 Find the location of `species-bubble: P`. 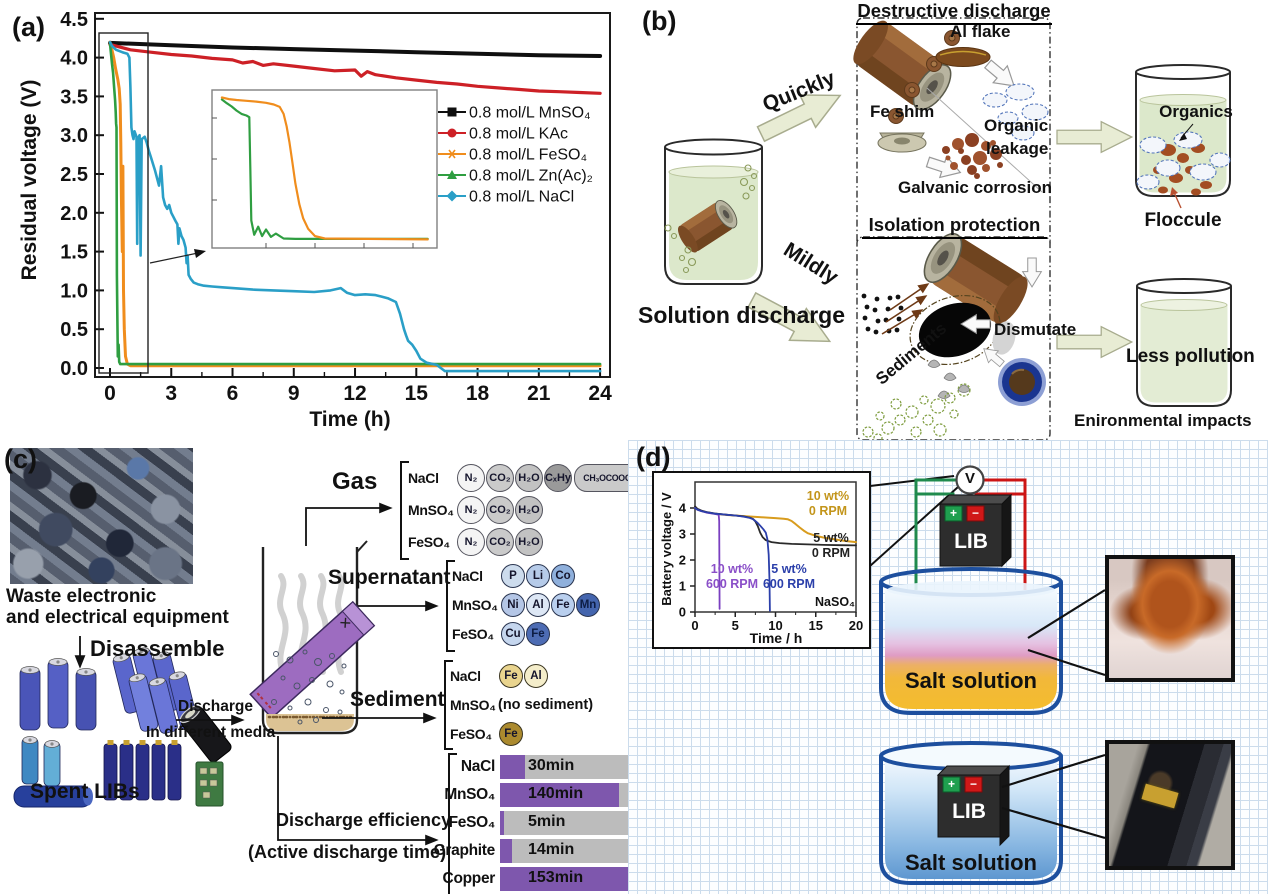

species-bubble: P is located at coordinates (513, 575).